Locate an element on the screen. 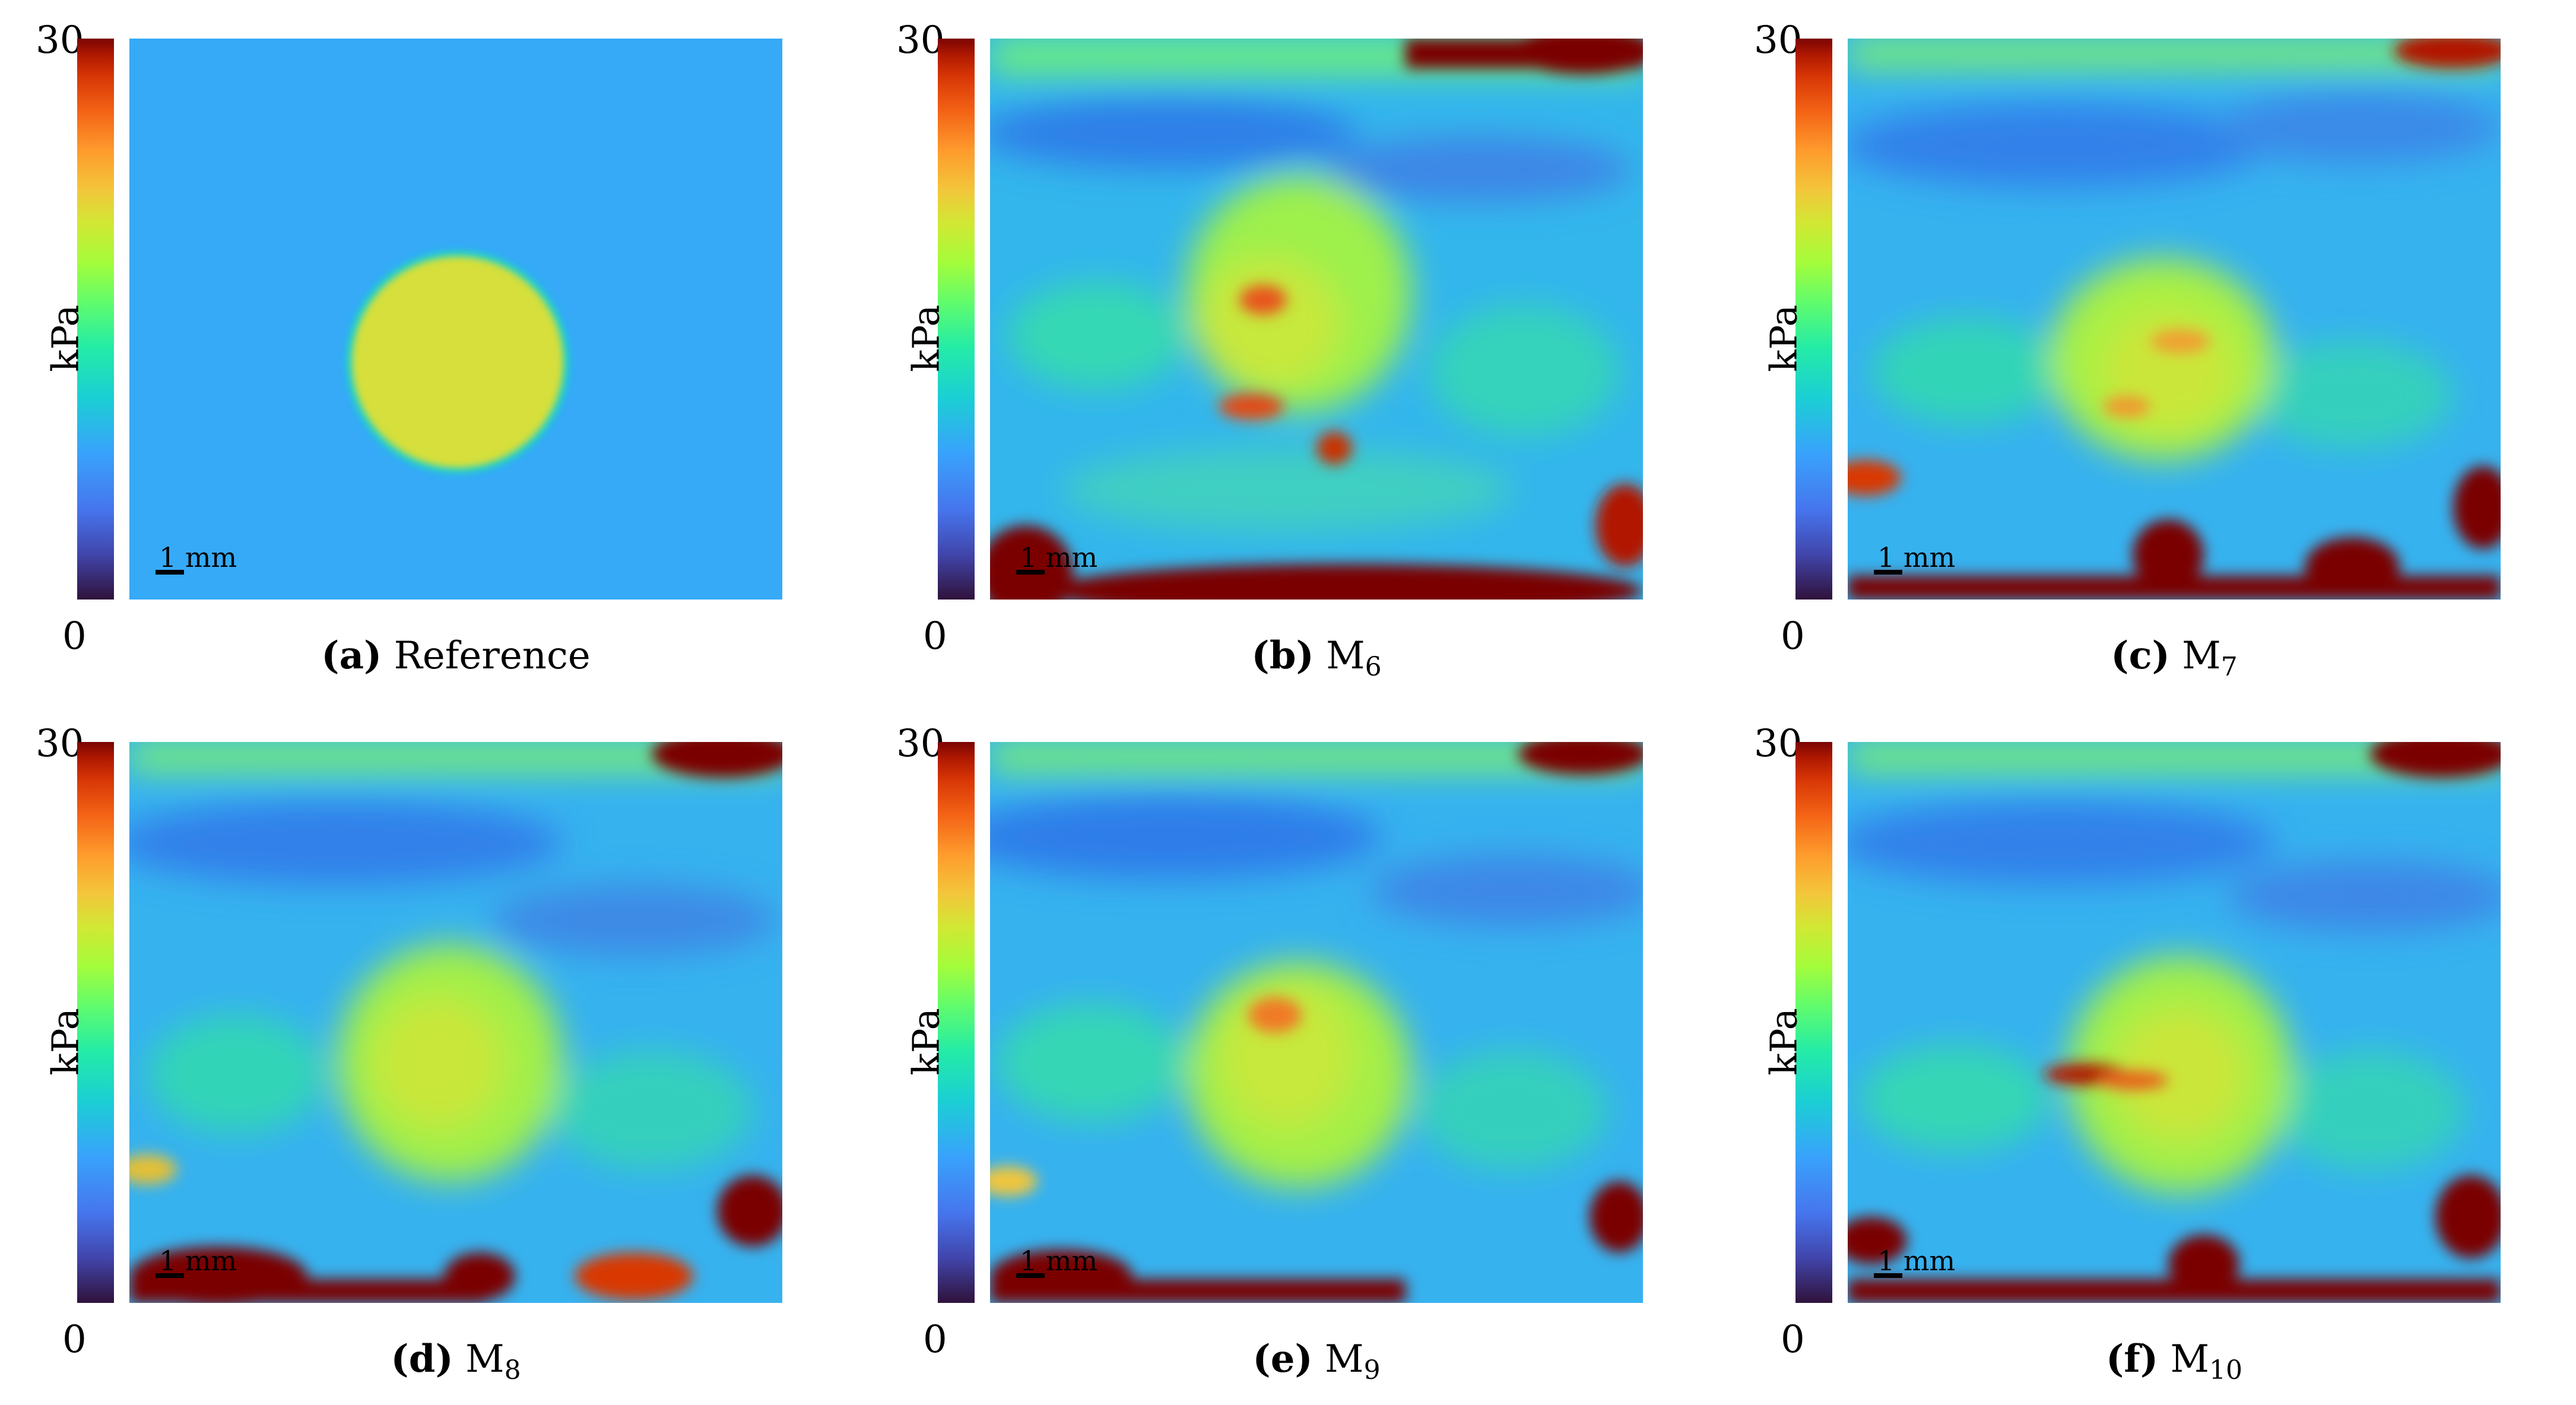  panel-subscript: 7 is located at coordinates (2229, 667).